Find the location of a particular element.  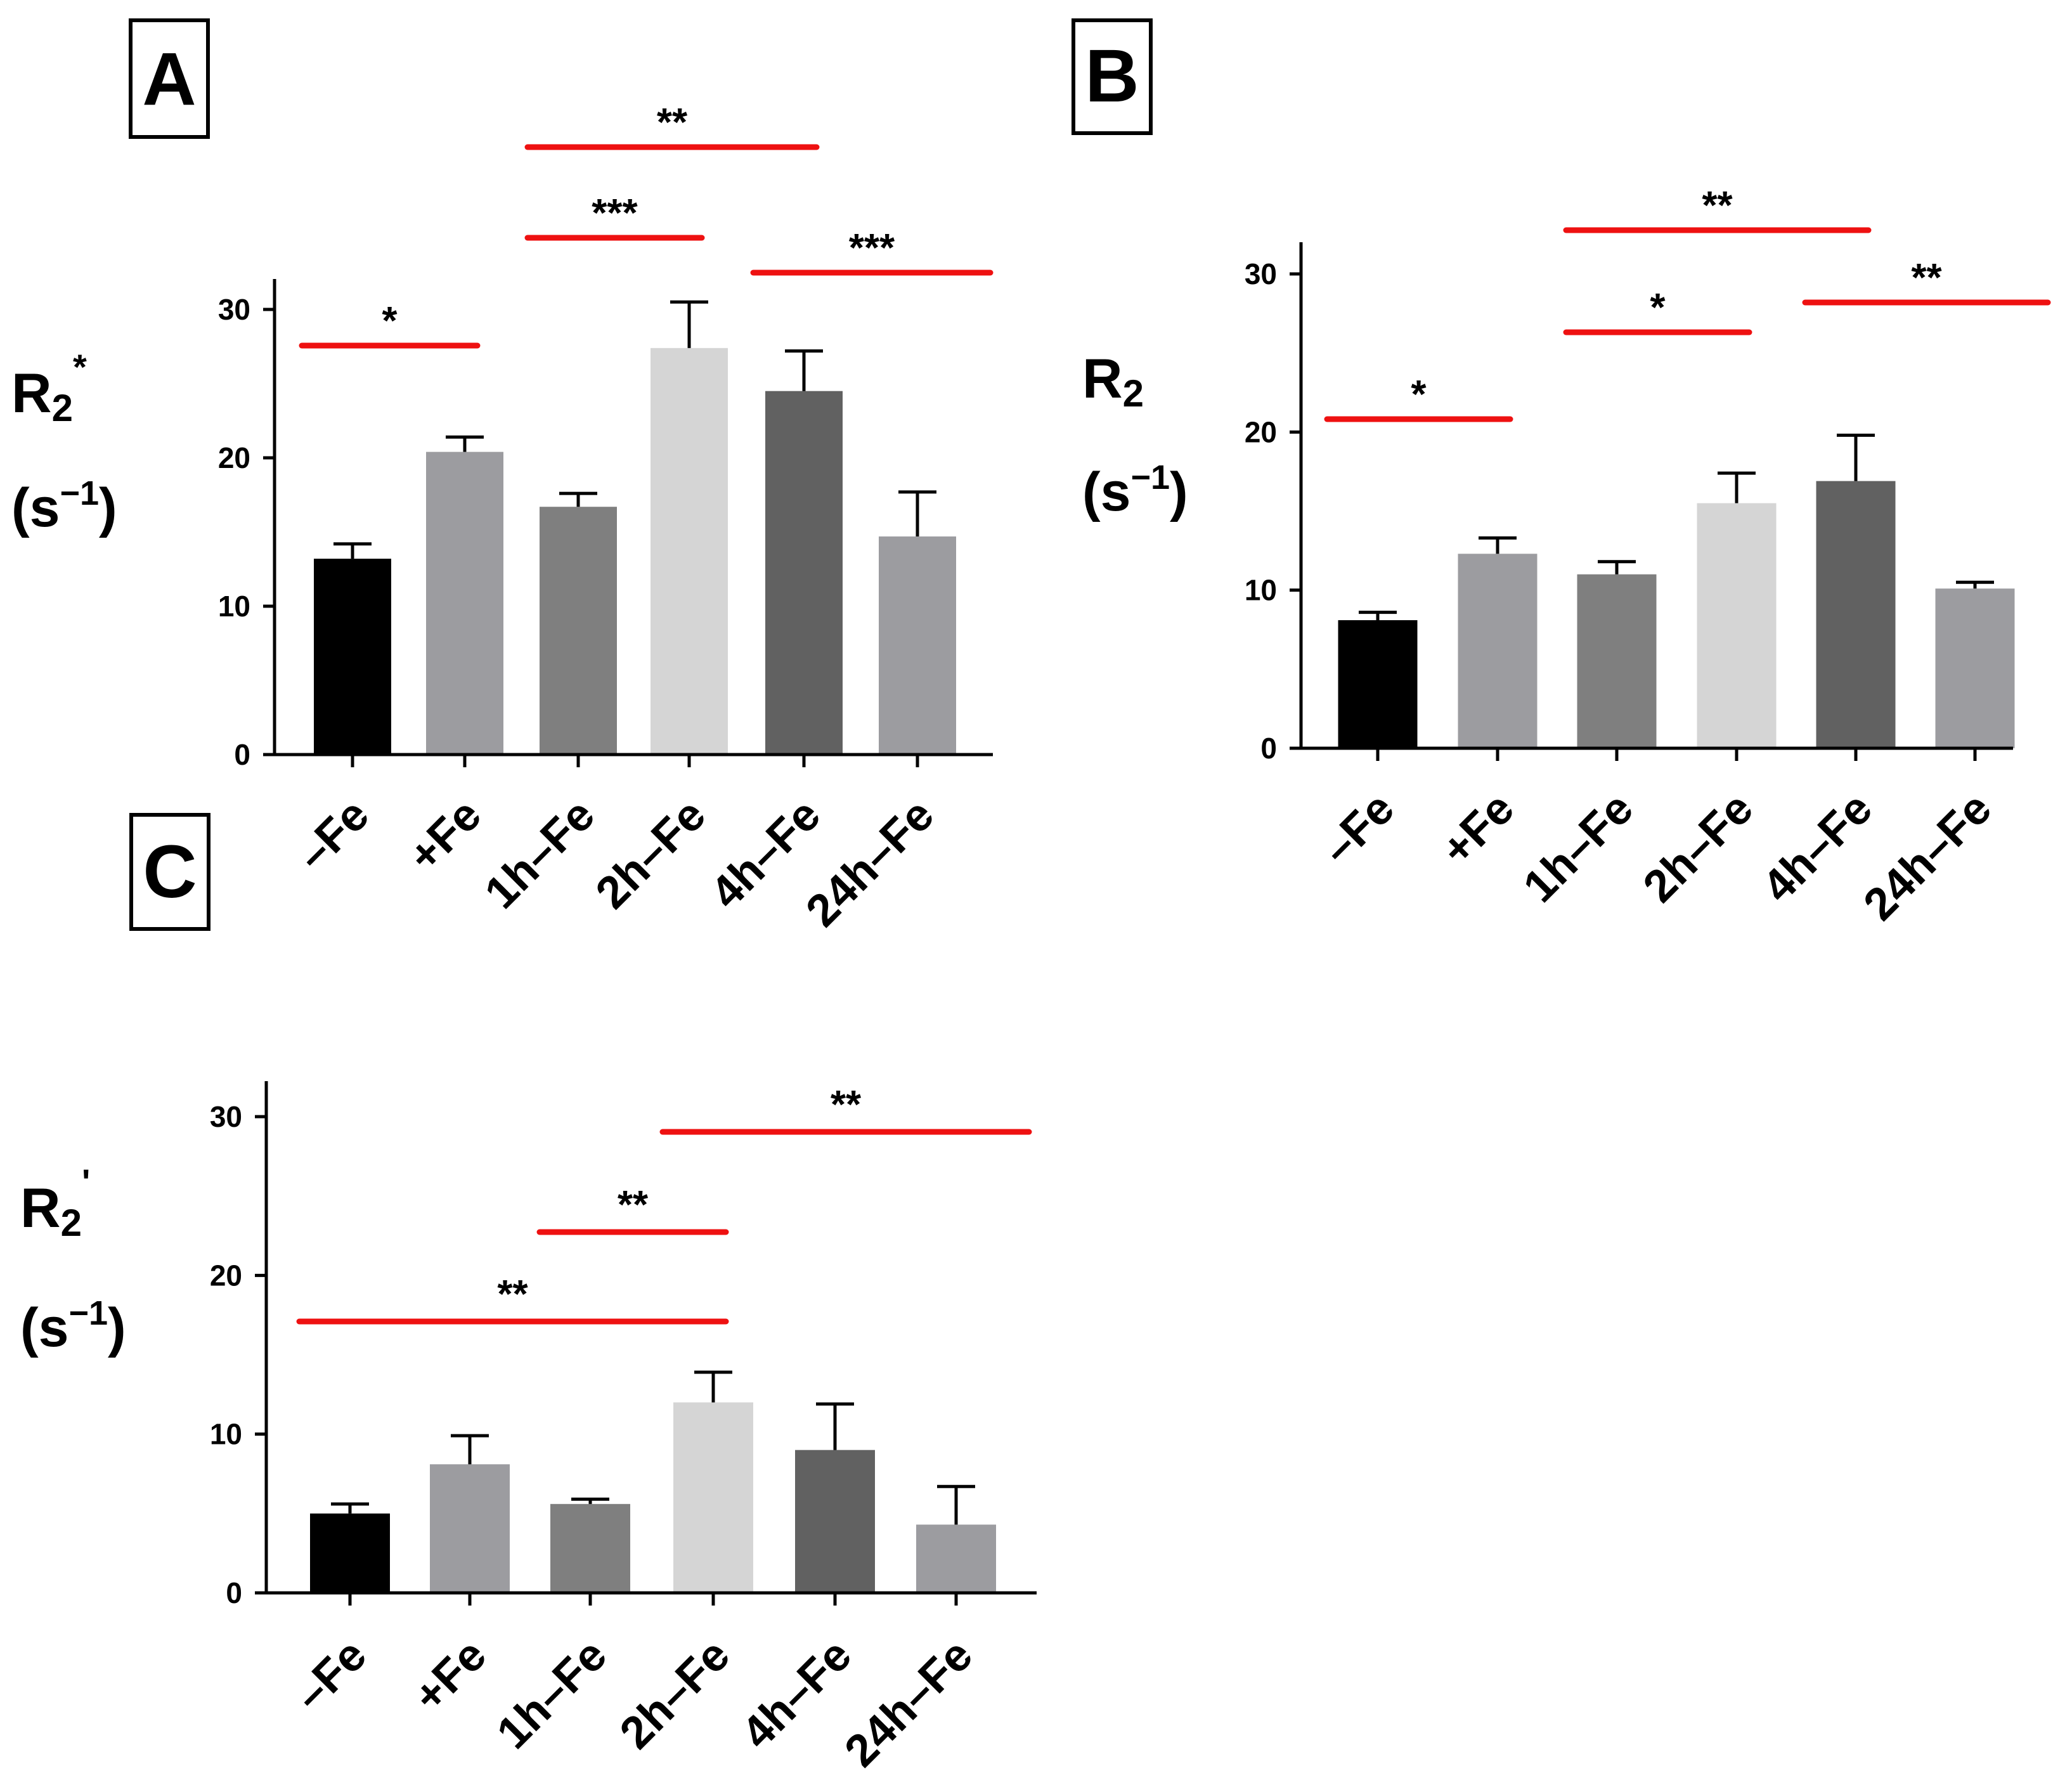

significance-label-2: ** is located at coordinates (633, 1205).